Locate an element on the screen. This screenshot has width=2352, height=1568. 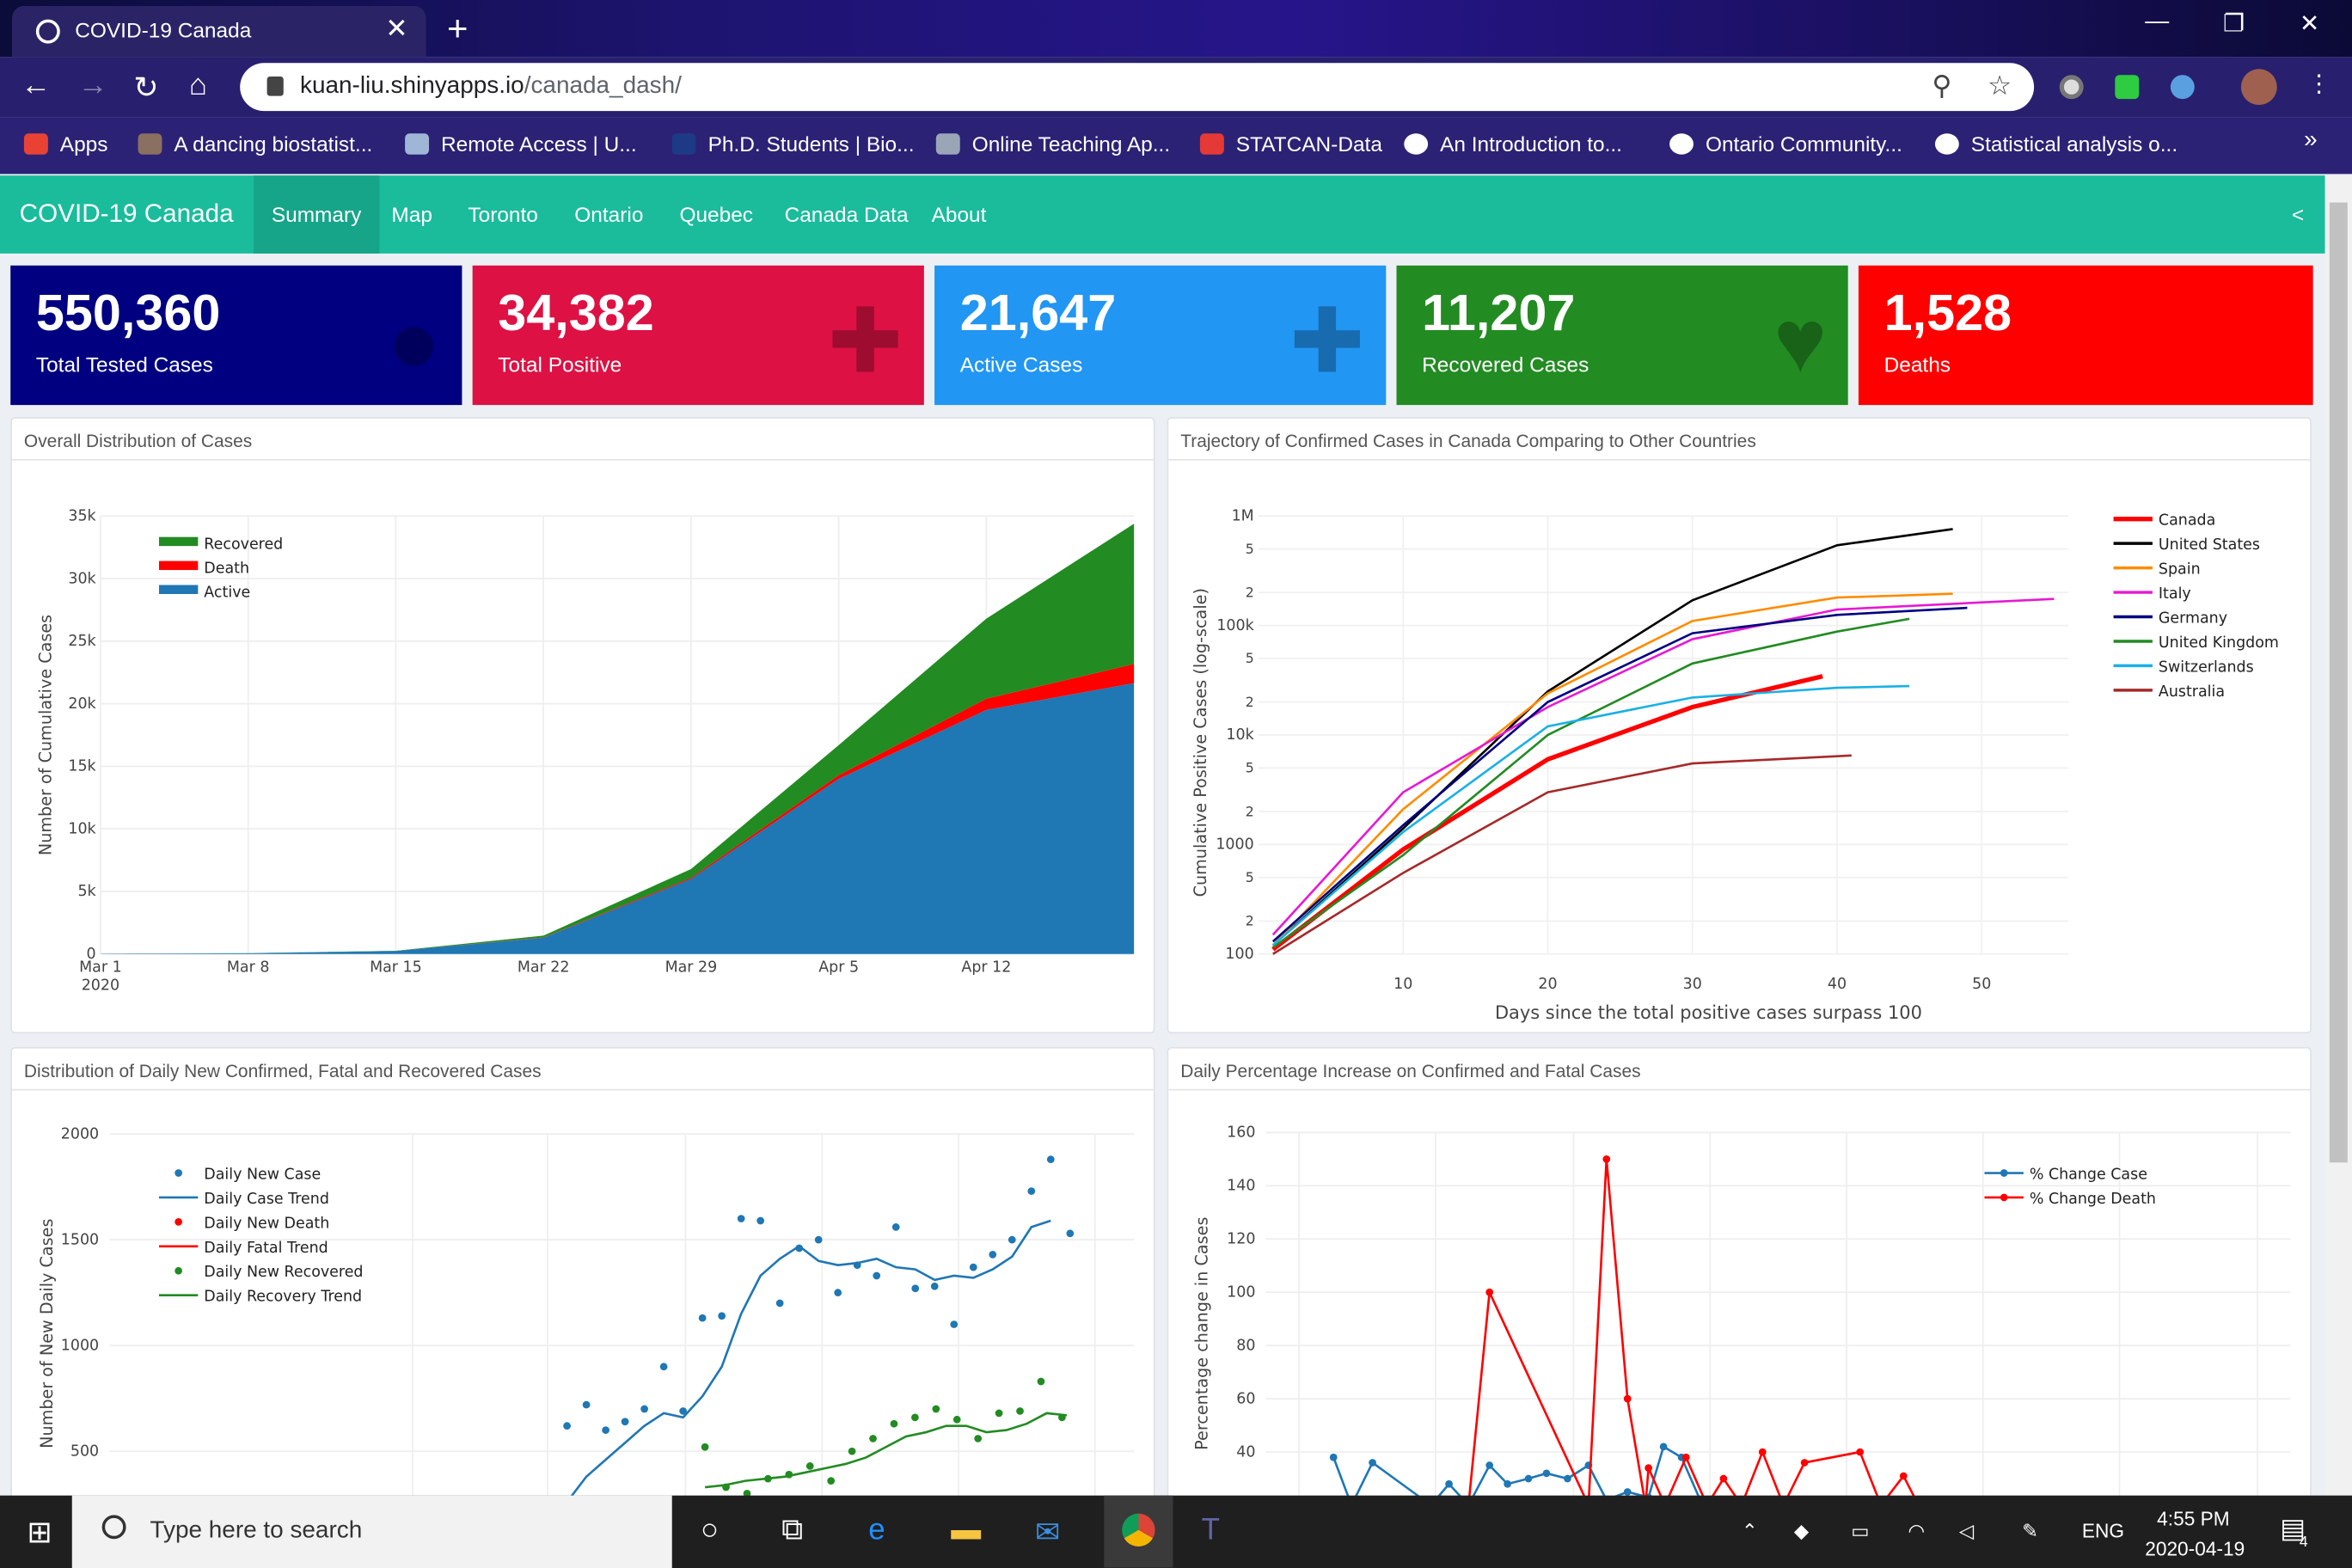
clock-time: 4:55 PM is located at coordinates (2193, 1518).